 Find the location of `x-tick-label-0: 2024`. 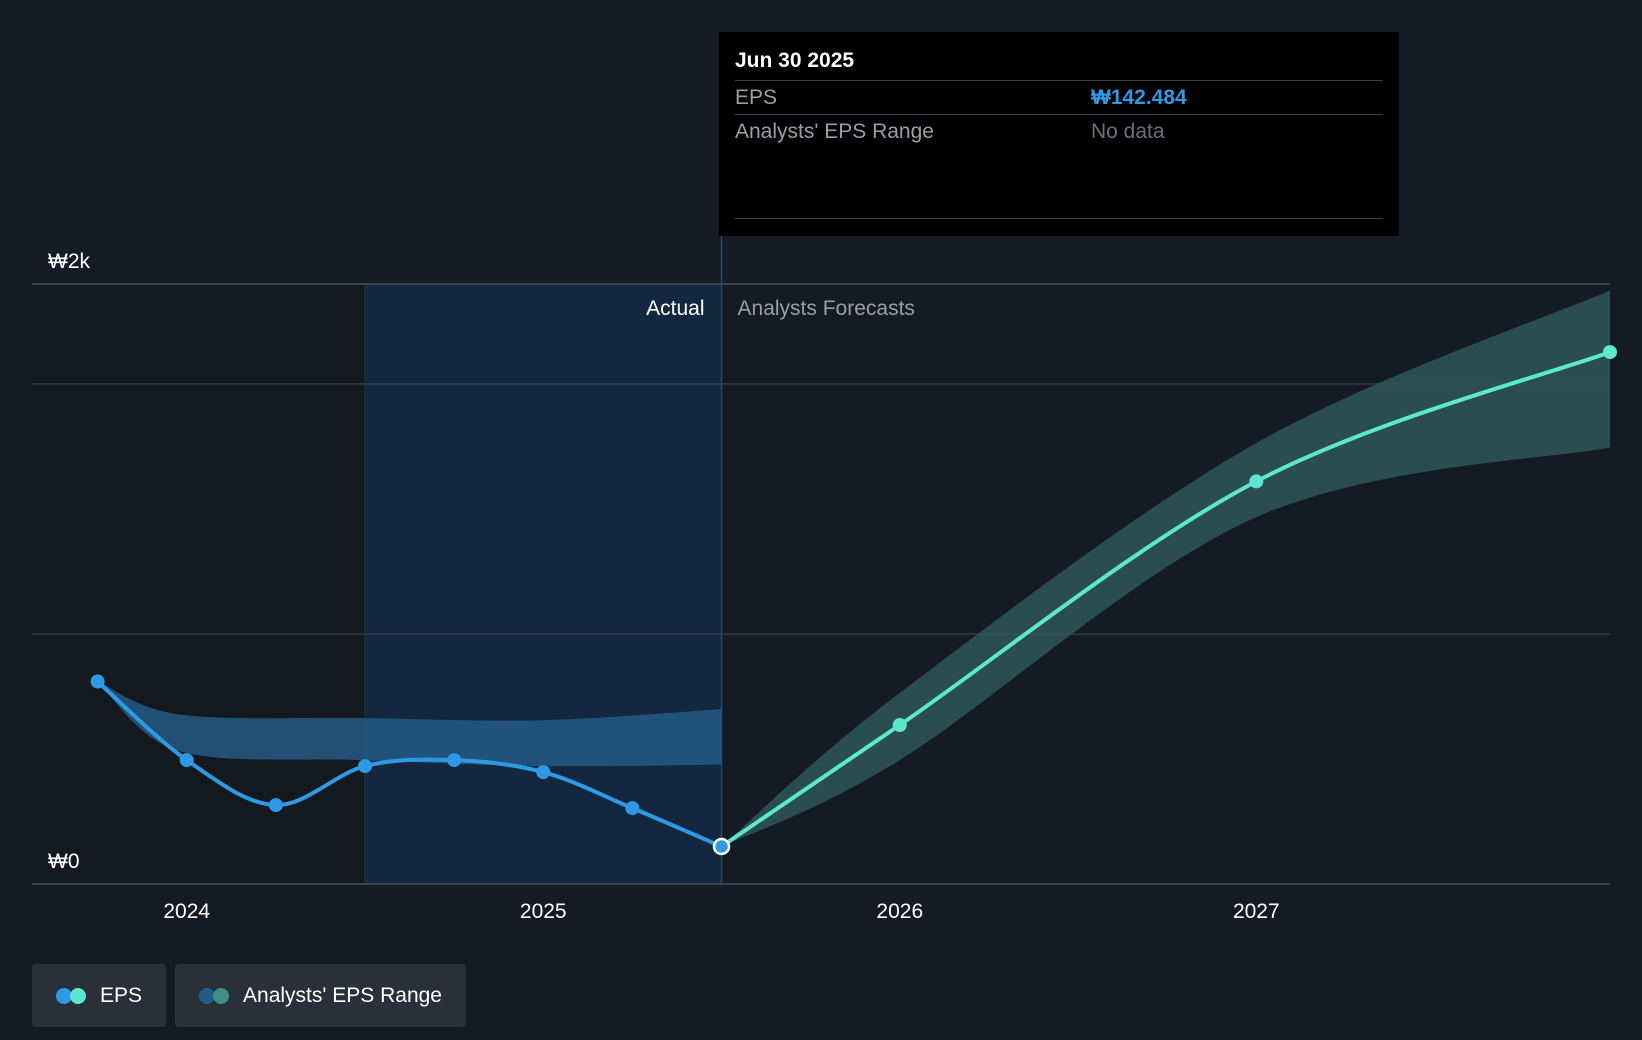

x-tick-label-0: 2024 is located at coordinates (186, 911).